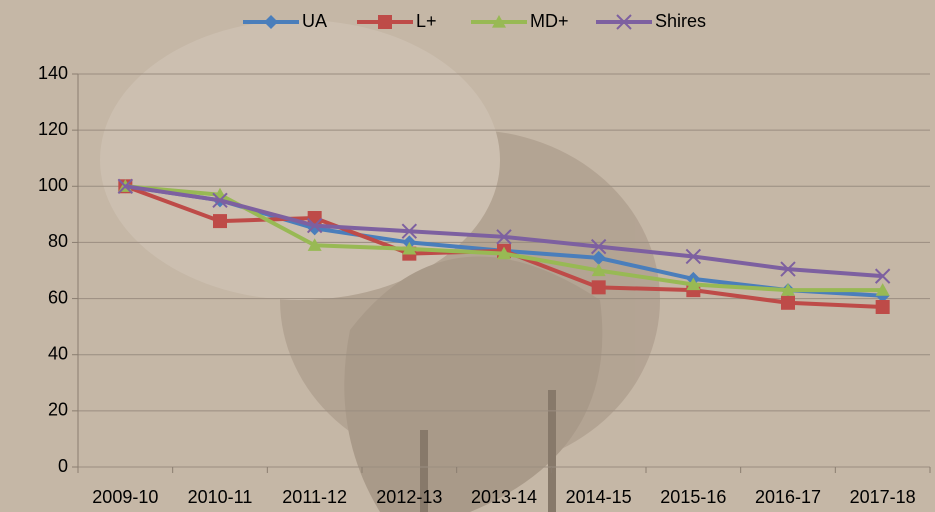 This screenshot has height=512, width=935. I want to click on x-tick-label: 2014-15, so click(599, 497).